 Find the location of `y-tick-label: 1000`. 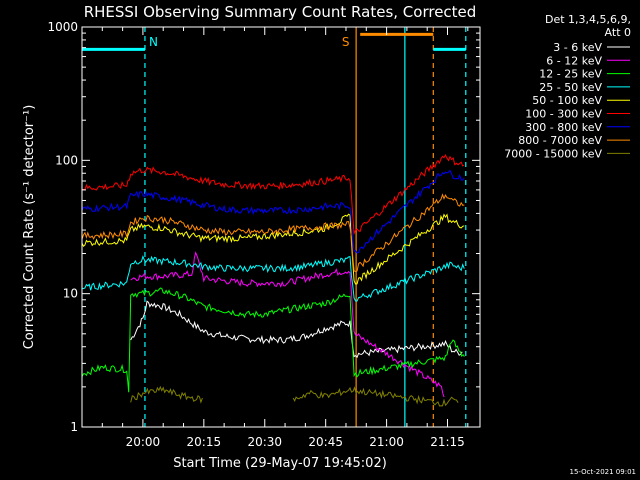

y-tick-label: 1000 is located at coordinates (62, 27).